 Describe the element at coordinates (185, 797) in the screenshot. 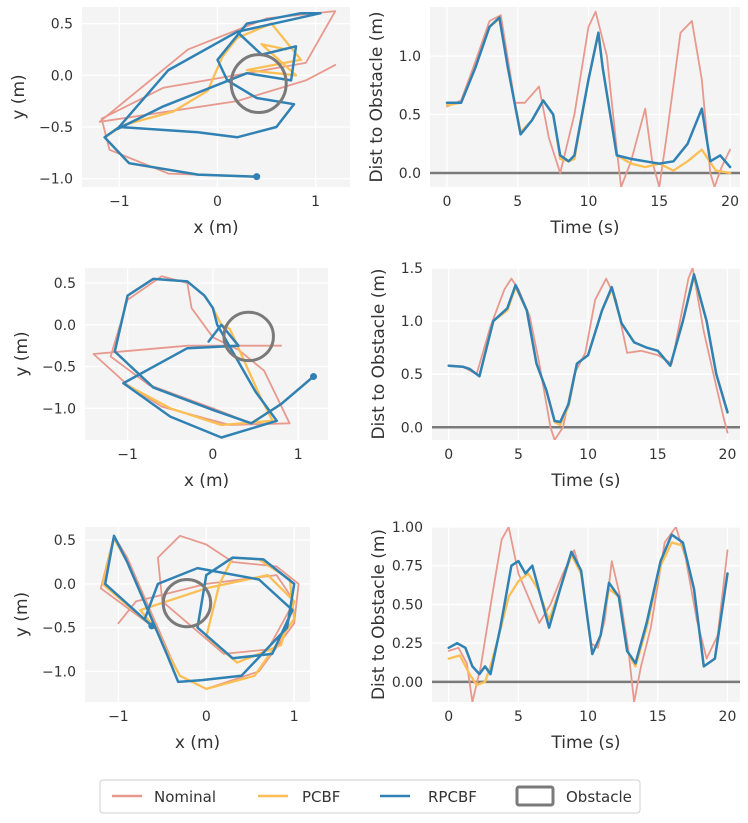

I see `legend-label-nominal: Nominal` at that location.